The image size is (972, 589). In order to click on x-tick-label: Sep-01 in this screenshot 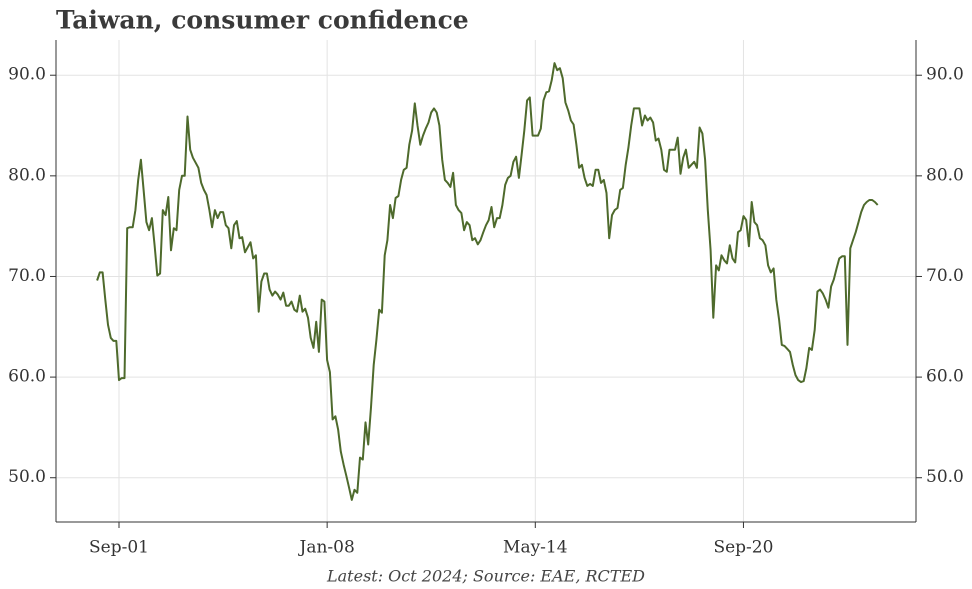, I will do `click(119, 548)`.